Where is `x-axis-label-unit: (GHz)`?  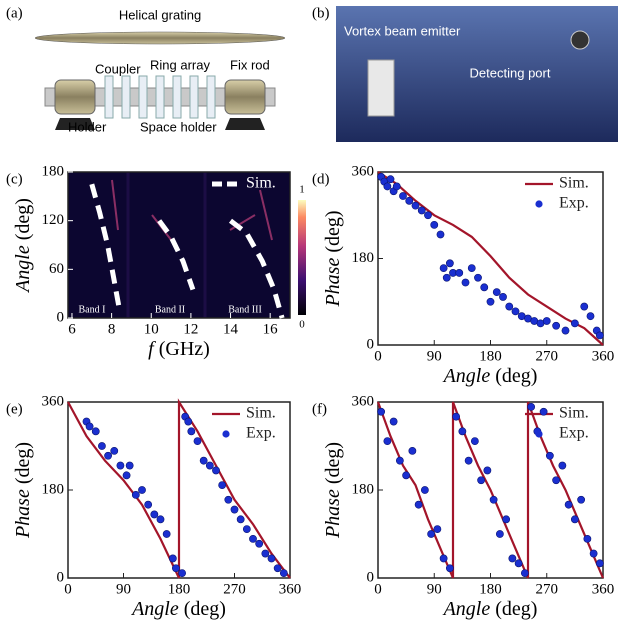 x-axis-label-unit: (GHz) is located at coordinates (184, 349).